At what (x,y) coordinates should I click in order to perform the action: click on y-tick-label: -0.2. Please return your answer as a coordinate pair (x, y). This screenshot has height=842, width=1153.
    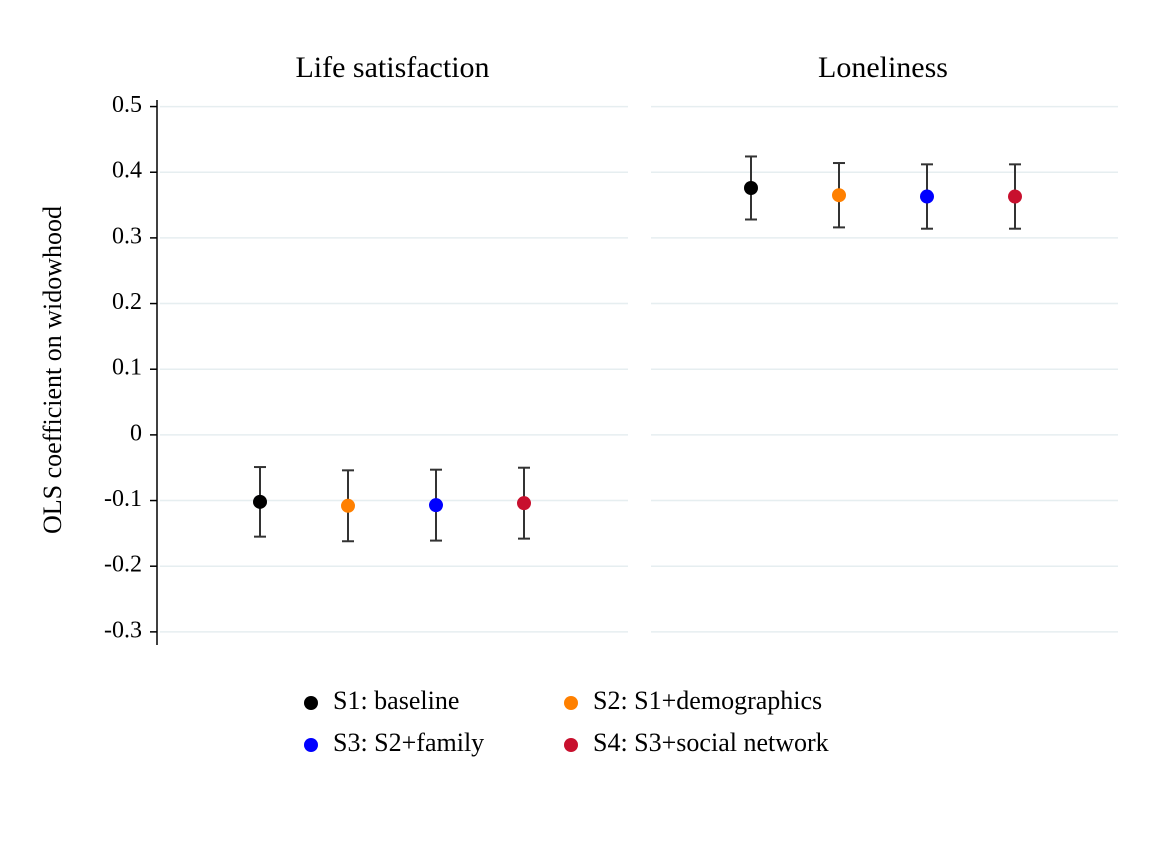
    Looking at the image, I should click on (123, 565).